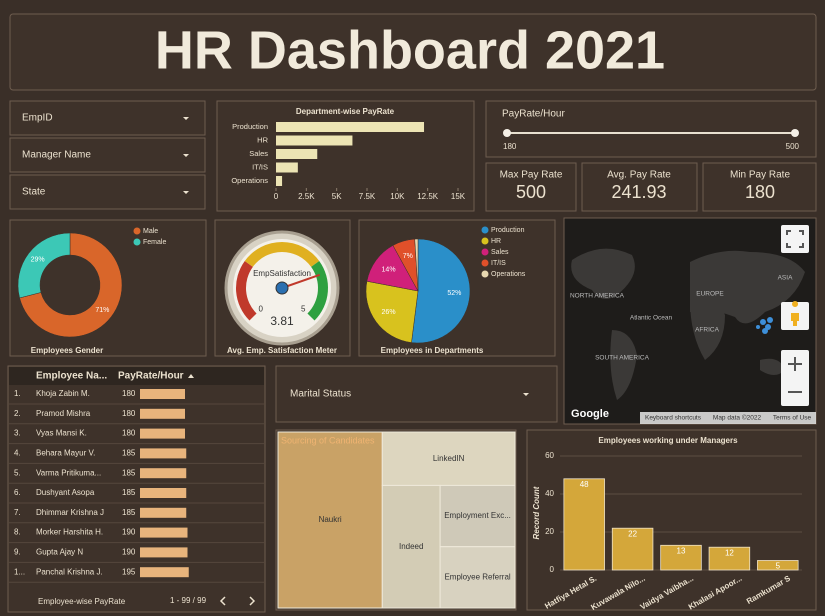 Image resolution: width=825 pixels, height=616 pixels. Describe the element at coordinates (688, 324) in the screenshot. I see `land` at that location.